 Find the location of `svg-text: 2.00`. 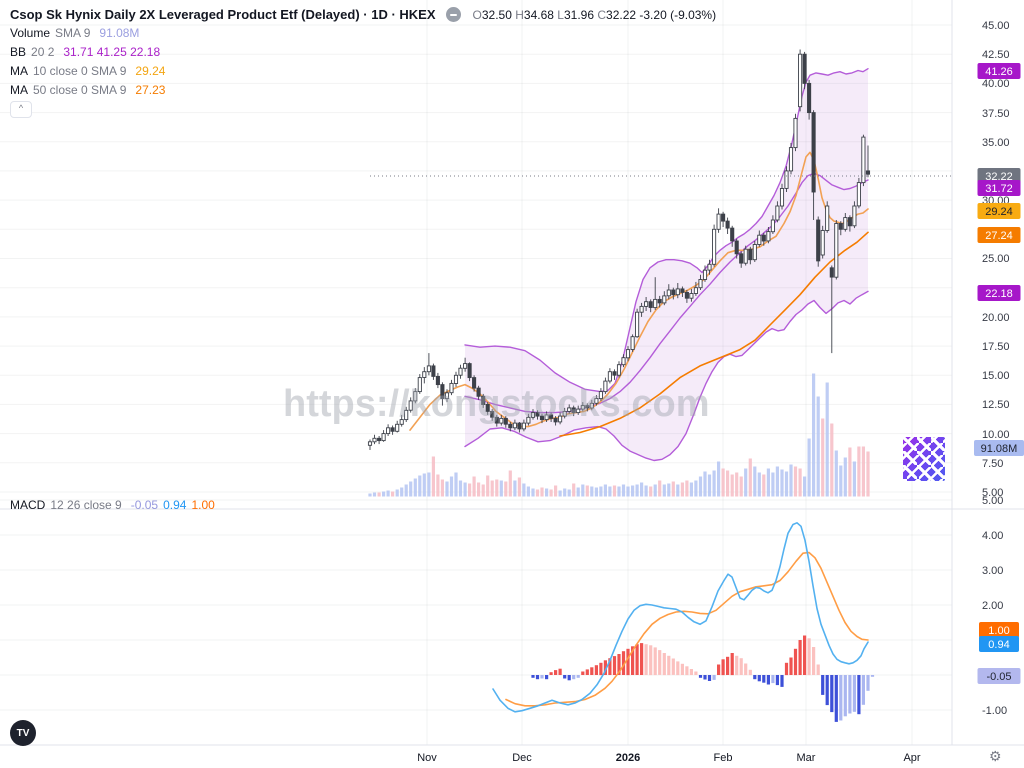

svg-text: 2.00 is located at coordinates (992, 606).